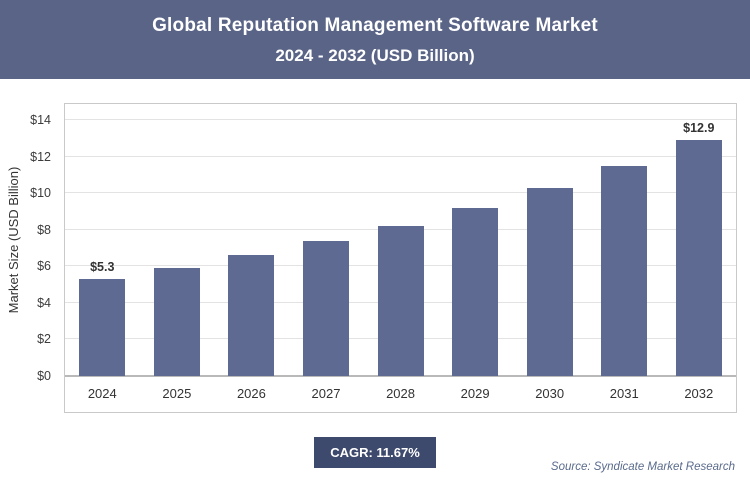 The width and height of the screenshot is (750, 500). I want to click on x-axis-label-2024: 2024, so click(102, 393).